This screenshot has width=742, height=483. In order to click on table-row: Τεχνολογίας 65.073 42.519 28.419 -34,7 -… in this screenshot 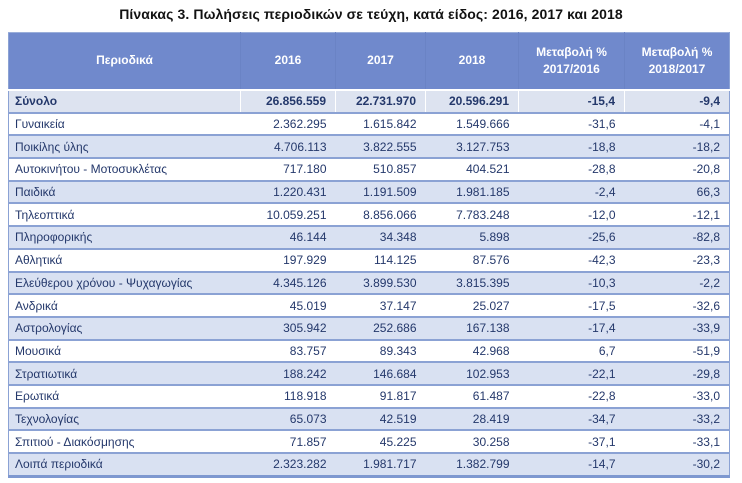, I will do `click(369, 419)`.